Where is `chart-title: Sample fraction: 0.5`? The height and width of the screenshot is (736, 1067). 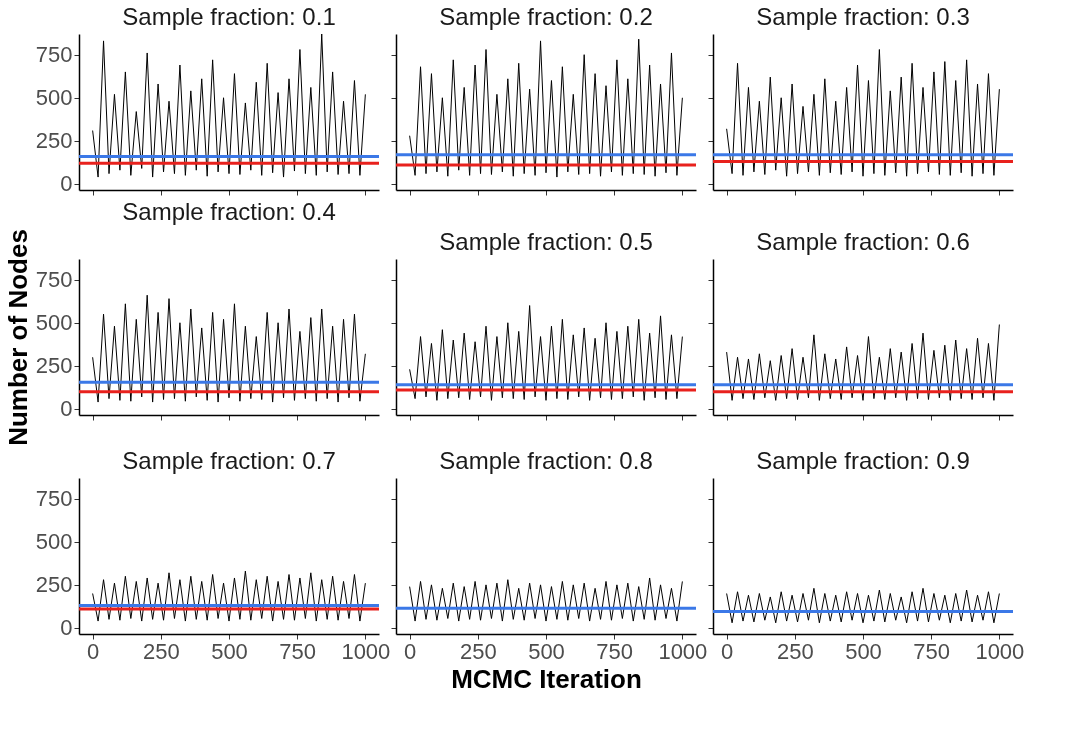 chart-title: Sample fraction: 0.5 is located at coordinates (546, 241).